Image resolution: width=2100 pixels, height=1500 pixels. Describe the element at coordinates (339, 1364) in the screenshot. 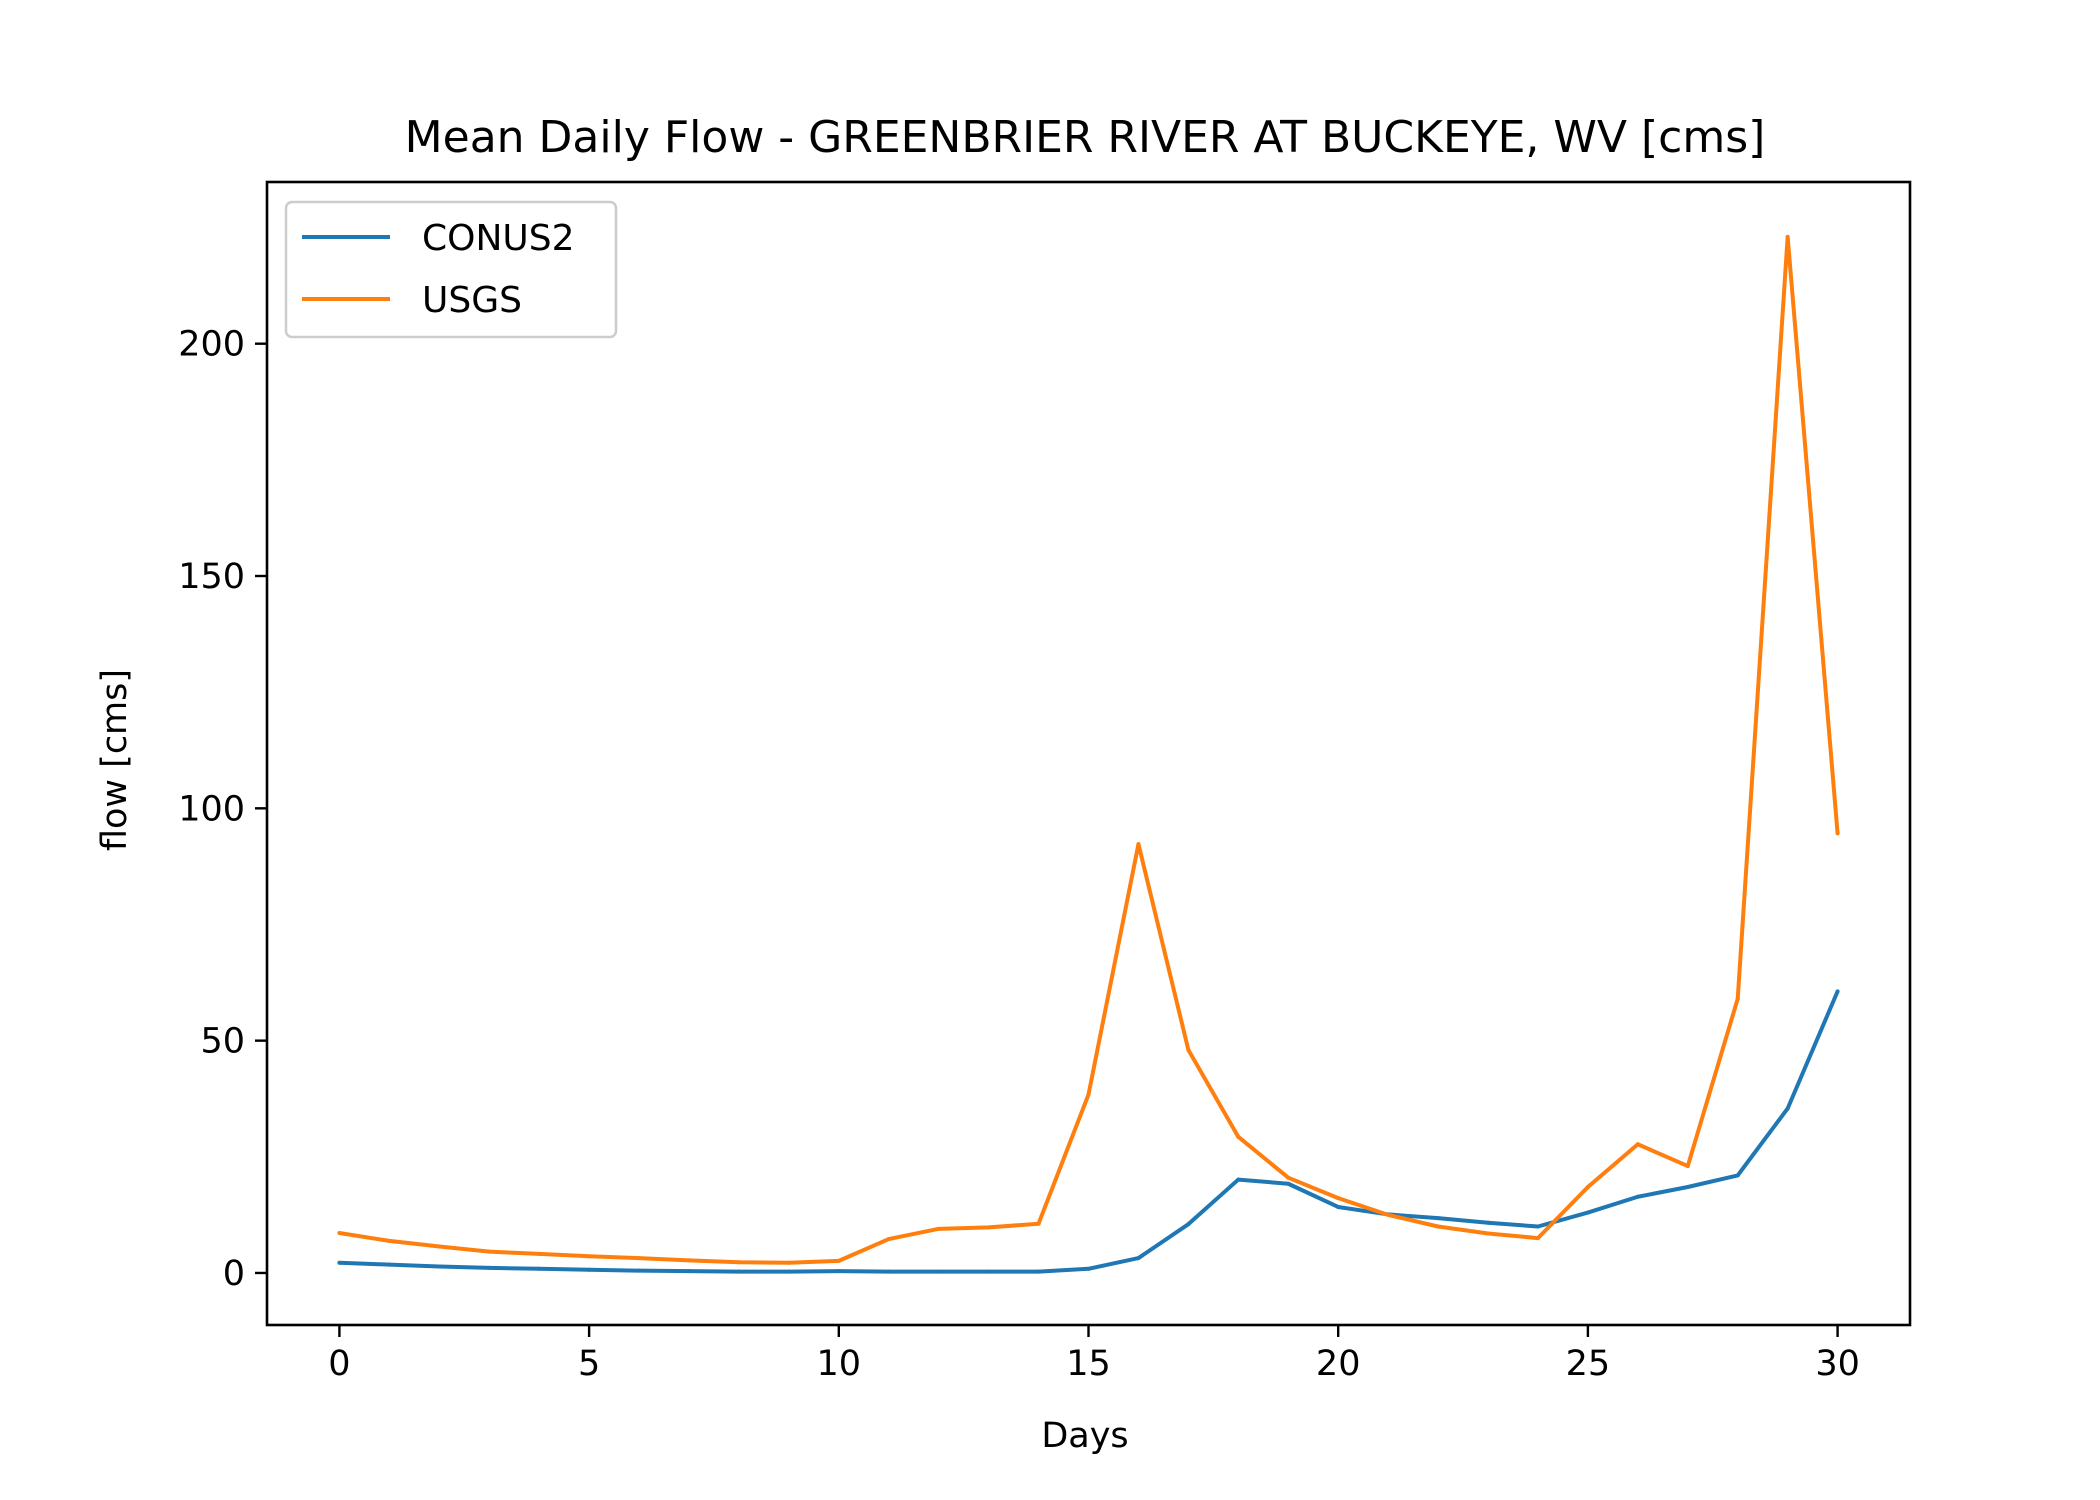

I see `x-tick-label-0: 0` at that location.